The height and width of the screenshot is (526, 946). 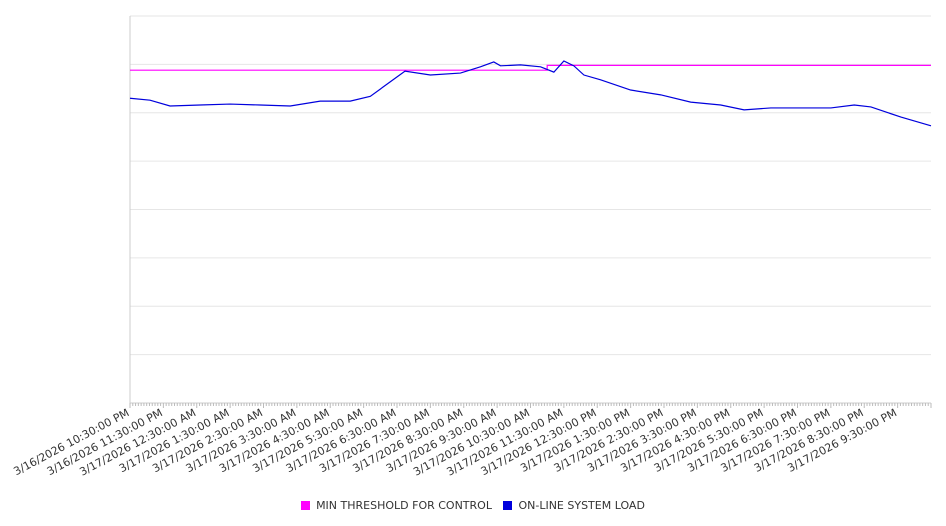 What do you see at coordinates (404, 505) in the screenshot?
I see `legend-label: MIN THRESHOLD FOR CONTROL` at bounding box center [404, 505].